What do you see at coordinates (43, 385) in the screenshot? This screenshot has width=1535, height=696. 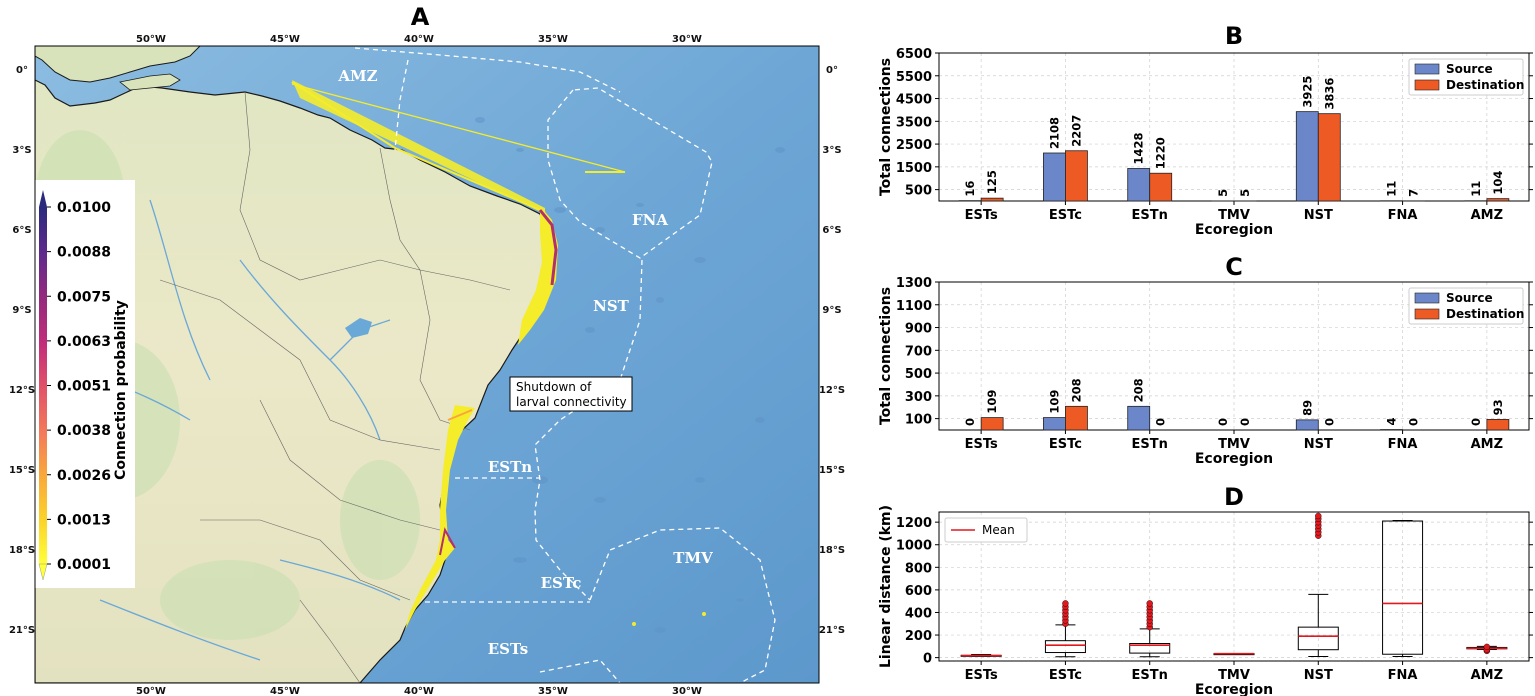 I see `colorbar-ramp` at bounding box center [43, 385].